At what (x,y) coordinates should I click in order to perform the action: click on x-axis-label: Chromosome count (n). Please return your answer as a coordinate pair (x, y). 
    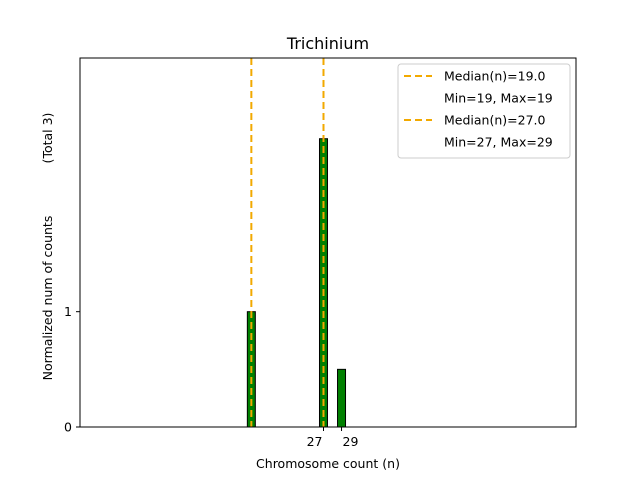
    Looking at the image, I should click on (328, 463).